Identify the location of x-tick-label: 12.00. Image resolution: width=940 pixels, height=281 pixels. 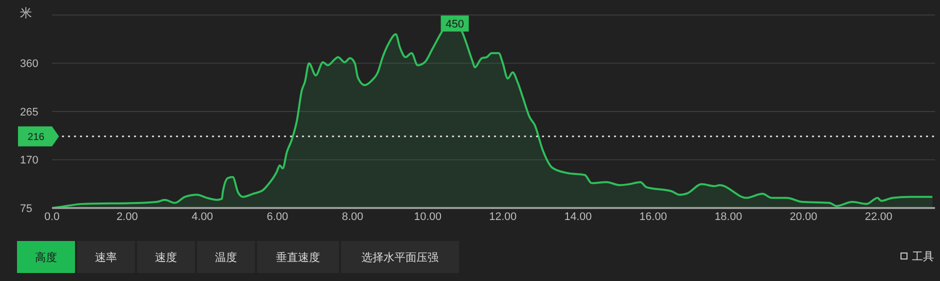
(503, 217).